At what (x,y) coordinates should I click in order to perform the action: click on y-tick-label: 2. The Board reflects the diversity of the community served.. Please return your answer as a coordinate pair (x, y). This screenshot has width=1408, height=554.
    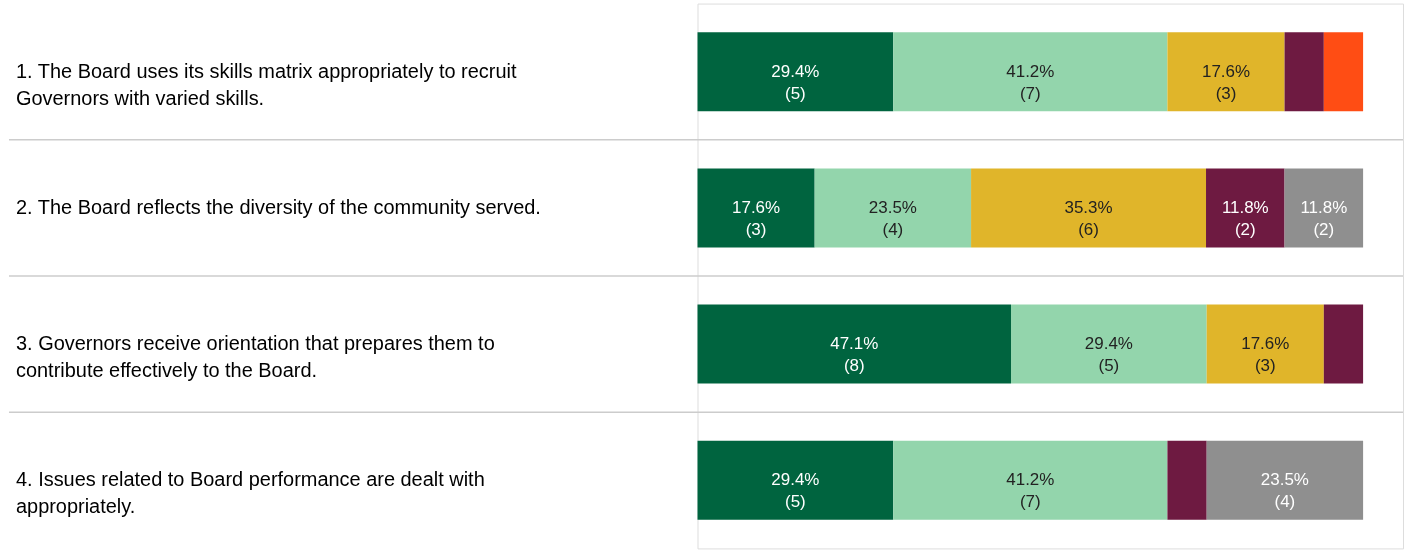
    Looking at the image, I should click on (278, 206).